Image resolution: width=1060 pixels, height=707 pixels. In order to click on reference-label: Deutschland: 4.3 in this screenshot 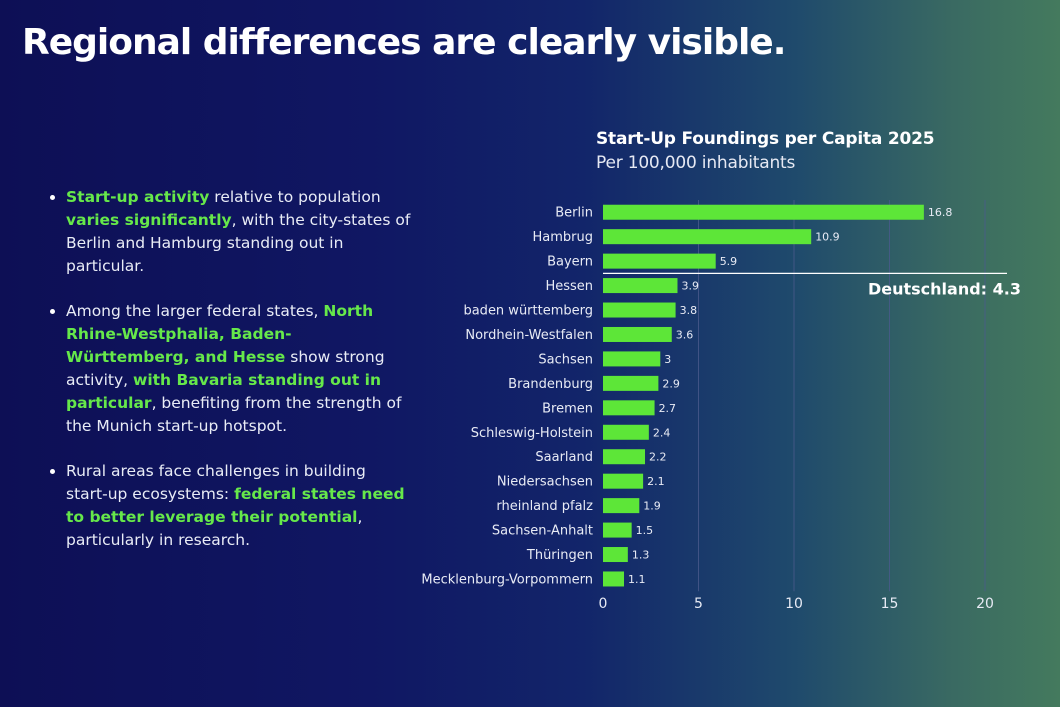, I will do `click(944, 288)`.